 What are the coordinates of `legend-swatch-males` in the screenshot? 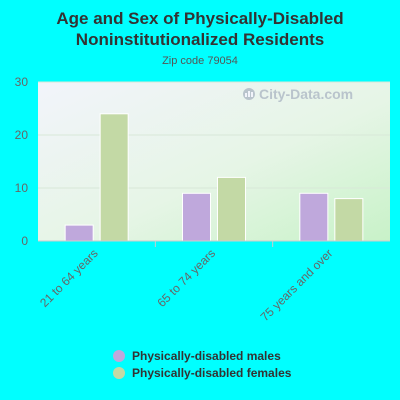 It's located at (119, 356).